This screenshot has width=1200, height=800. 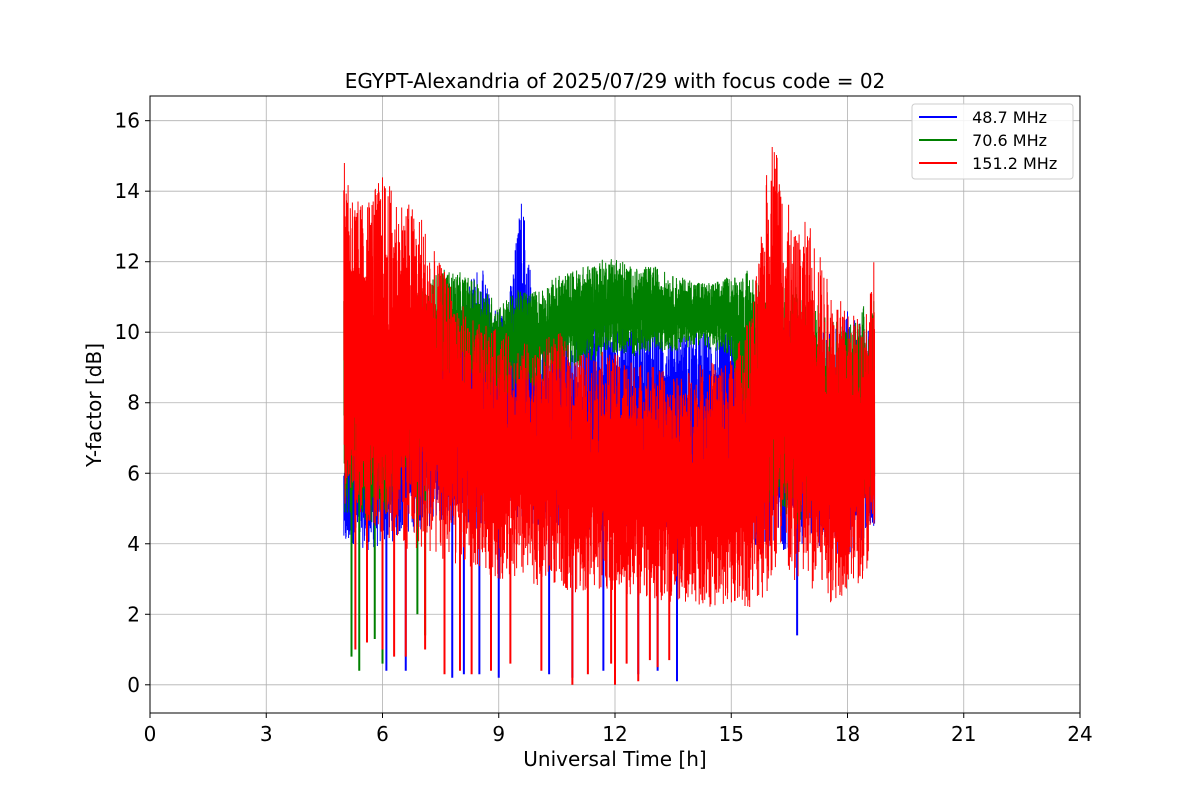 I want to click on x-tick-label: 3, so click(x=266, y=734).